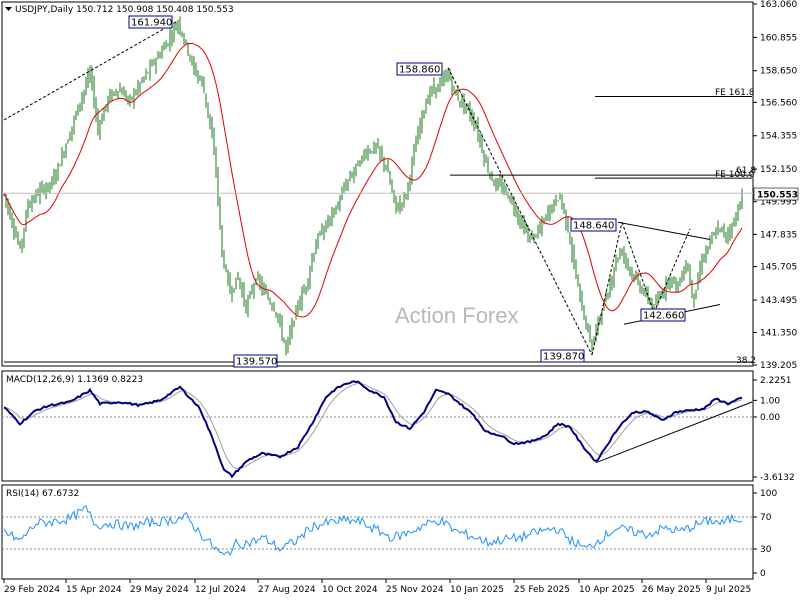 This screenshot has width=800, height=600. I want to click on price-tick-label: 149.995, so click(778, 203).